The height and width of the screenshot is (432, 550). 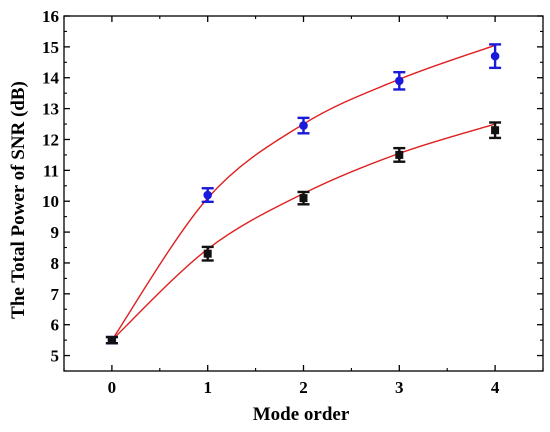 What do you see at coordinates (50, 16) in the screenshot?
I see `y-tick-label: 16` at bounding box center [50, 16].